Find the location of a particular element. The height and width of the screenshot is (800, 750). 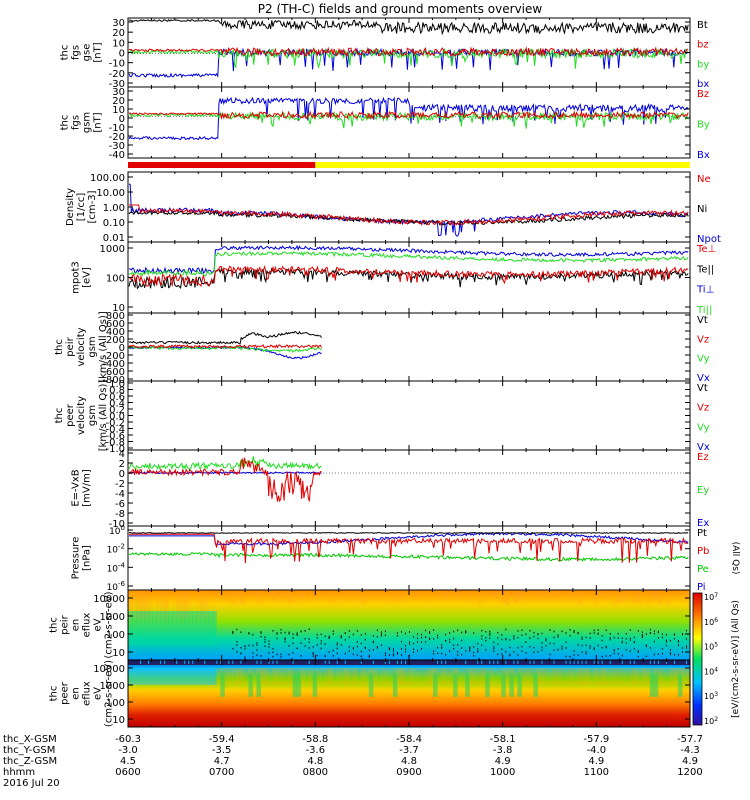

y-tick-label: 10.00 is located at coordinates (110, 193).